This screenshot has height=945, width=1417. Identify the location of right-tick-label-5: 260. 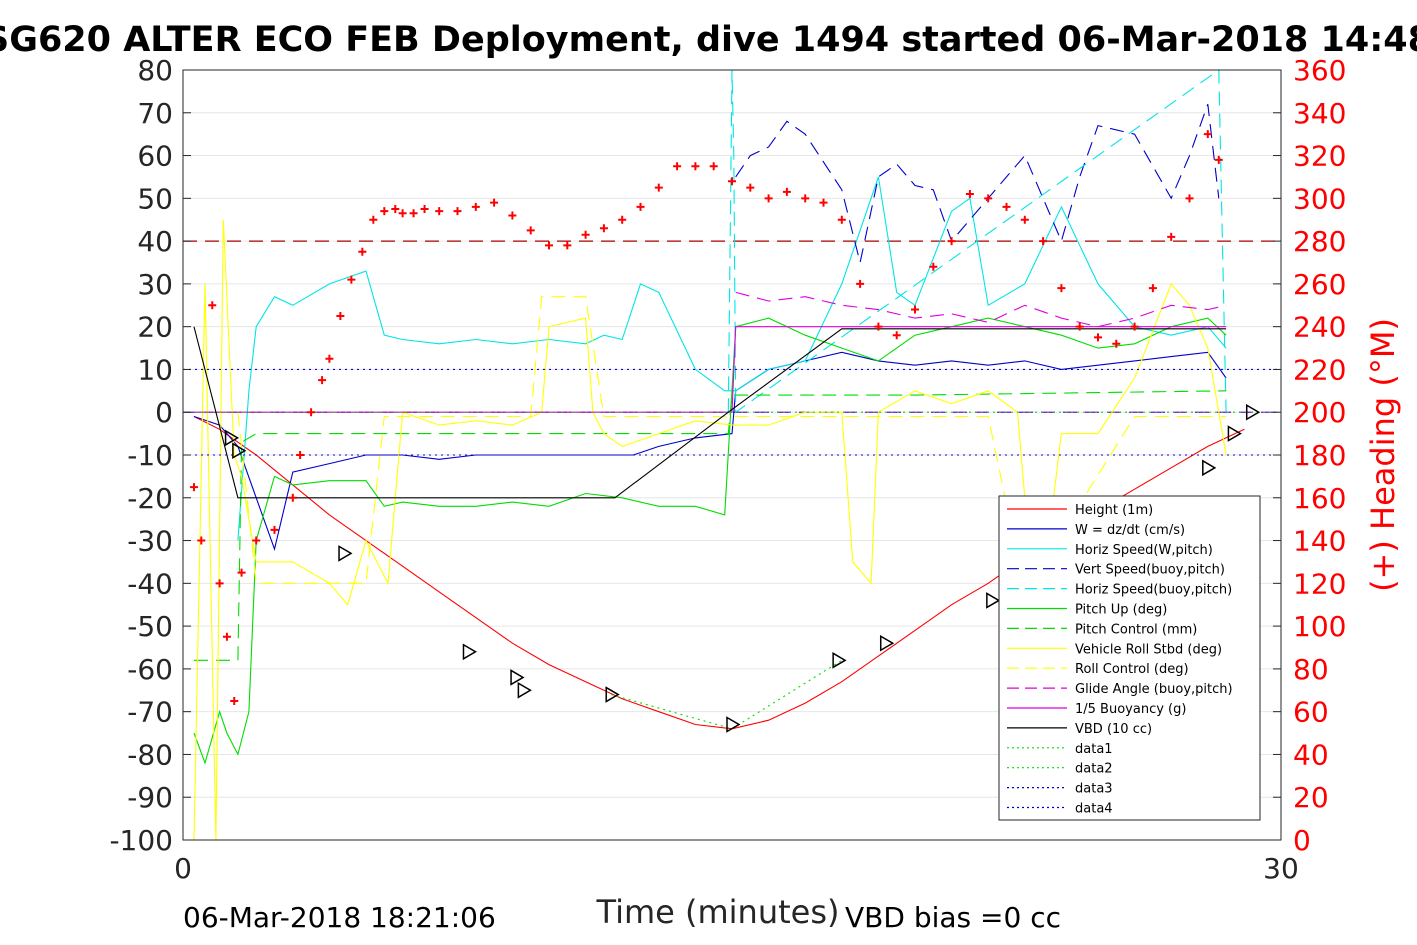
(1319, 284).